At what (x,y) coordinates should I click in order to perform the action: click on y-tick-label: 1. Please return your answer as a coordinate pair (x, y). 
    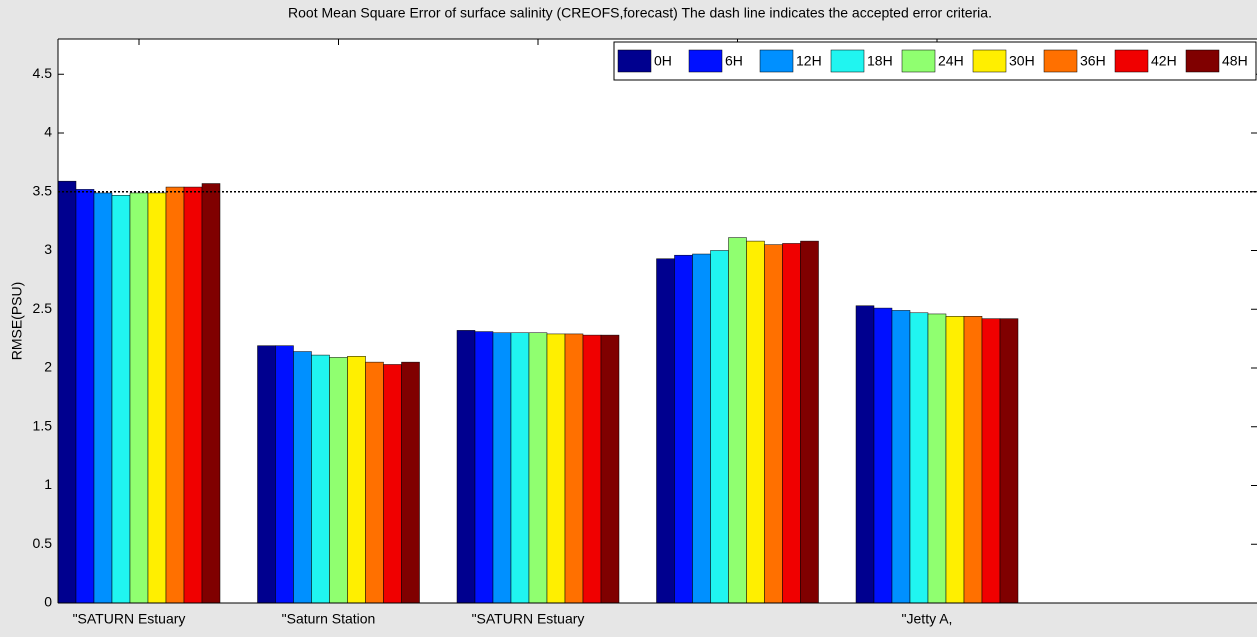
    Looking at the image, I should click on (48, 484).